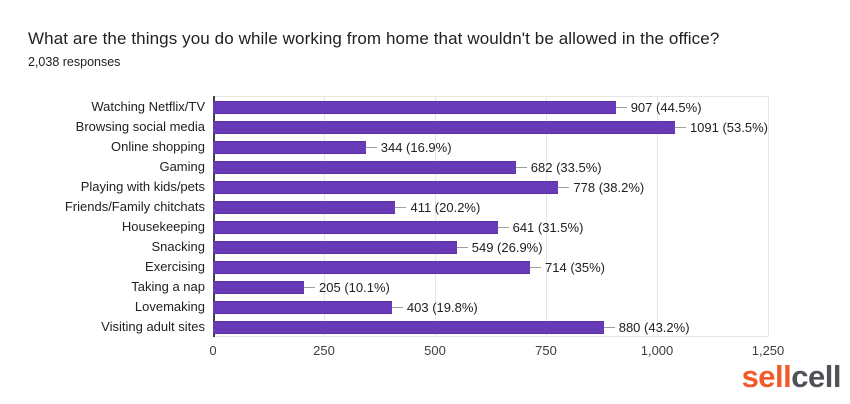 This screenshot has height=404, width=850. I want to click on value-label: 205 (10.1%), so click(354, 288).